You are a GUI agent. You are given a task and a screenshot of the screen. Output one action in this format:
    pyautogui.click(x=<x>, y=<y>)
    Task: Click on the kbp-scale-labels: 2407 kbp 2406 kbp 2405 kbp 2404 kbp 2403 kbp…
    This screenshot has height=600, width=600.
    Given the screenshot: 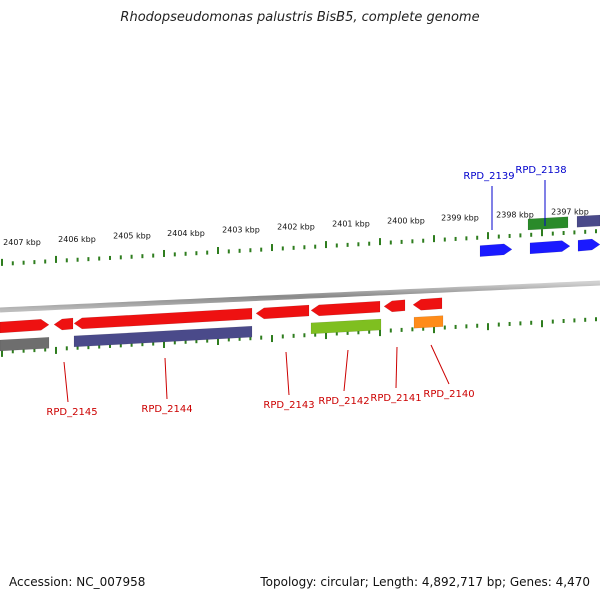 What is the action you would take?
    pyautogui.click(x=296, y=227)
    